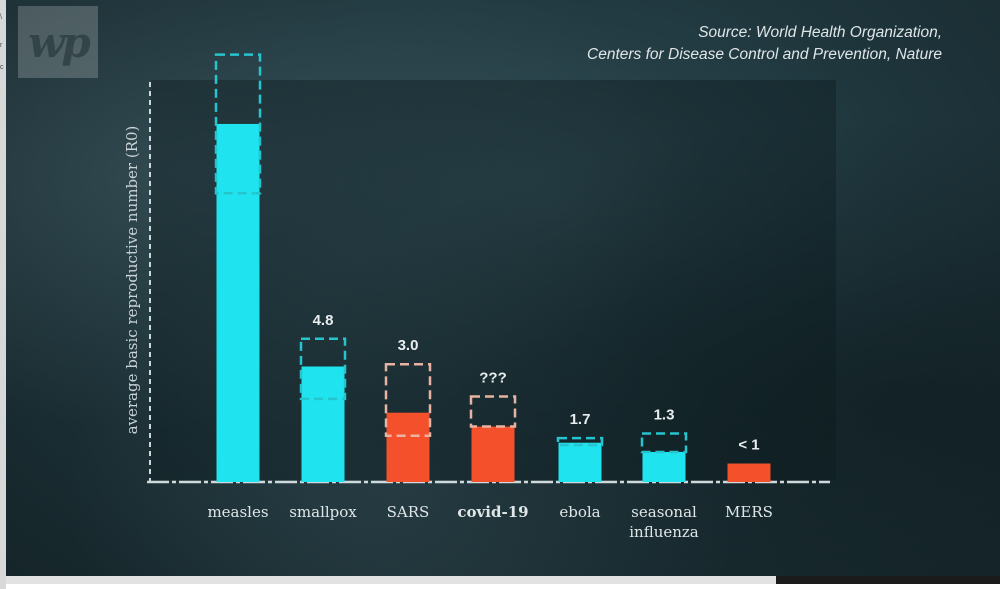 This screenshot has width=1000, height=589. Describe the element at coordinates (408, 400) in the screenshot. I see `range-box-sars` at that location.